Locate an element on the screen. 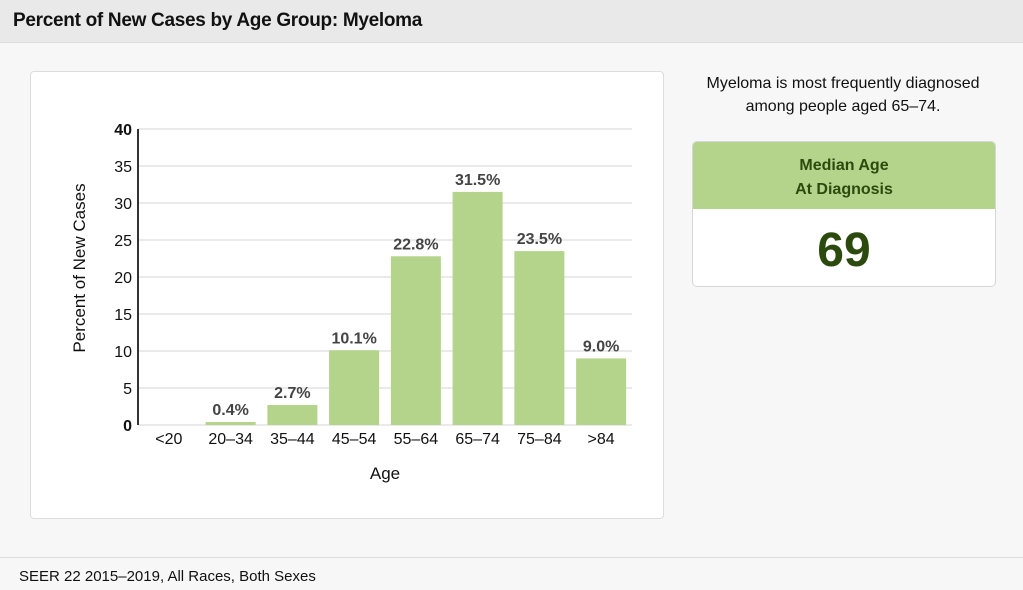 Image resolution: width=1023 pixels, height=590 pixels. x-tick-label: 45–54 is located at coordinates (354, 439).